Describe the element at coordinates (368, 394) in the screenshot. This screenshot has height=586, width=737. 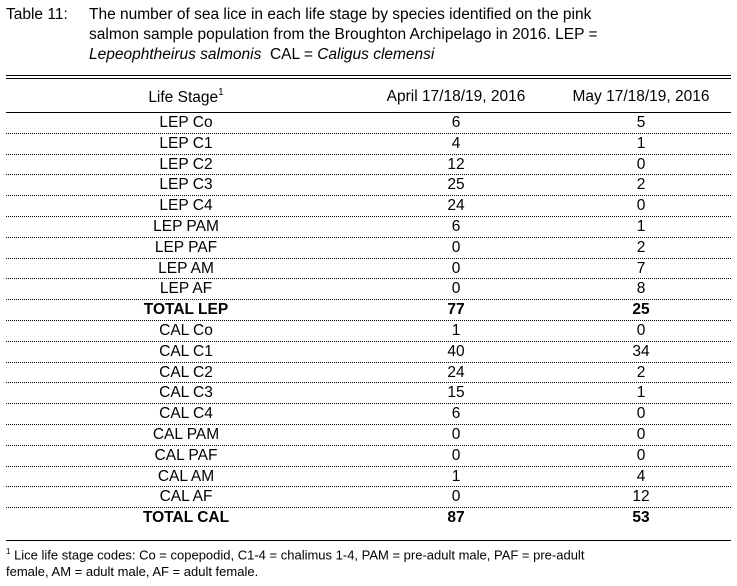
I see `table-row: CAL C3 15 1` at that location.